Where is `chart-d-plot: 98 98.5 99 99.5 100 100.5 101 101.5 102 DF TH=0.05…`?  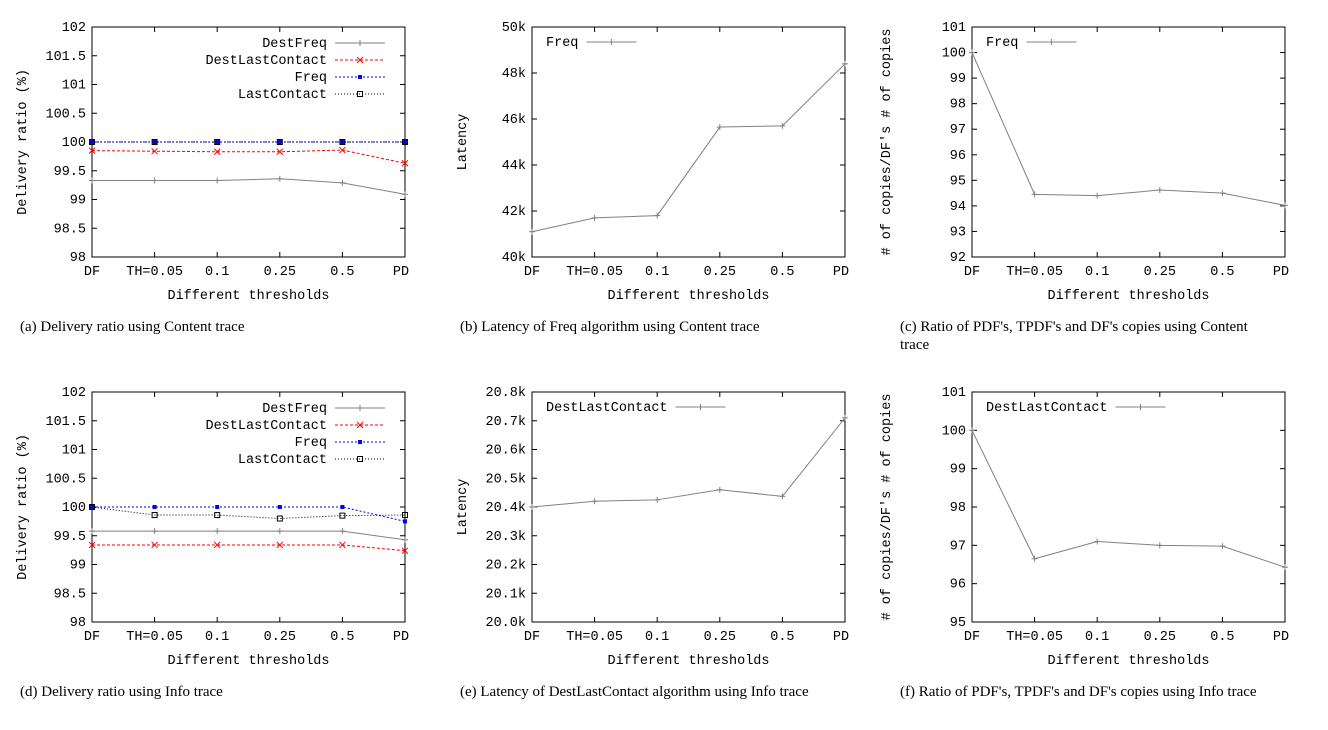
chart-d-plot: 98 98.5 99 99.5 100 100.5 101 101.5 102 DF TH=0.05… is located at coordinates (213, 527).